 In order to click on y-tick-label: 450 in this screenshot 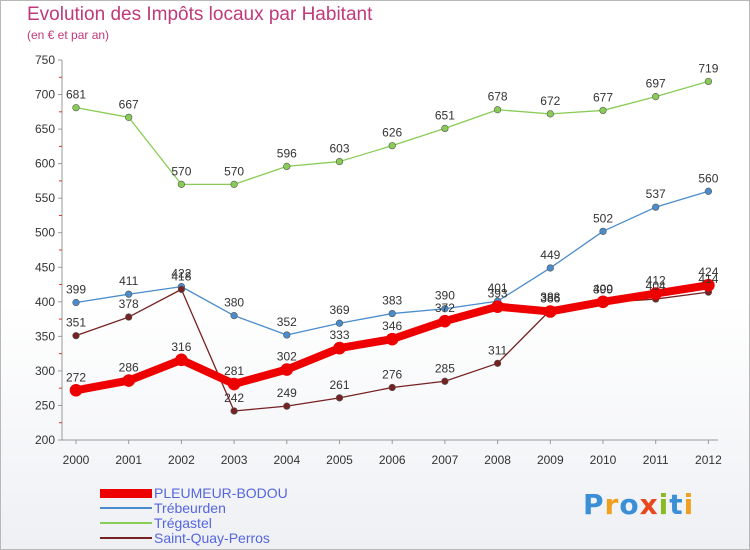, I will do `click(45, 267)`.